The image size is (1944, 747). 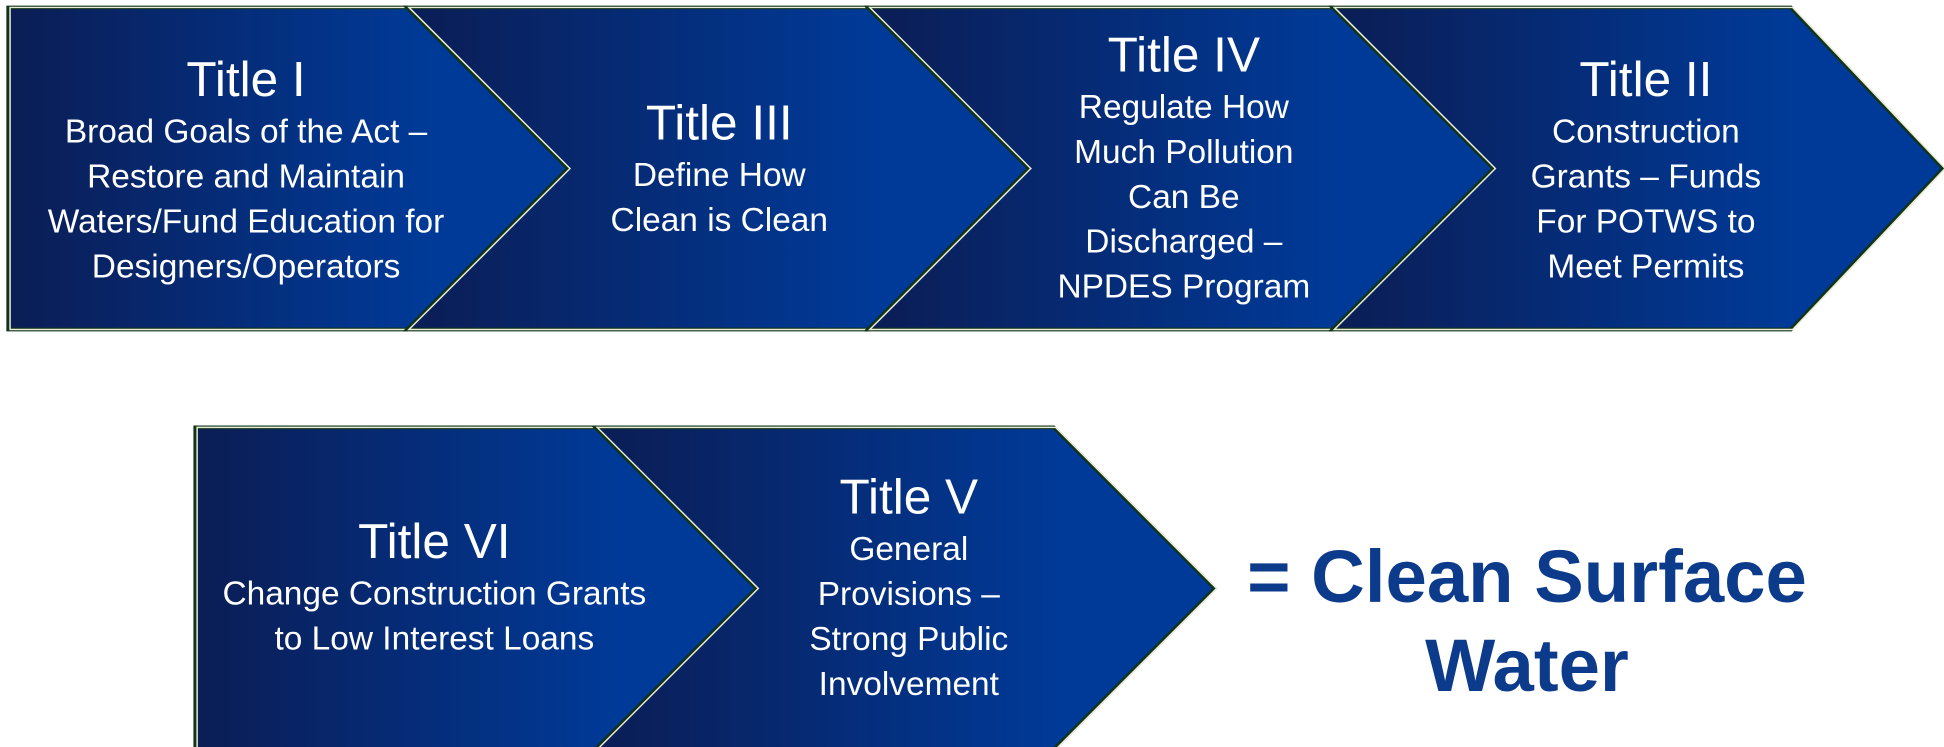 What do you see at coordinates (1646, 177) in the screenshot?
I see `chevron-text: Grants – Funds` at bounding box center [1646, 177].